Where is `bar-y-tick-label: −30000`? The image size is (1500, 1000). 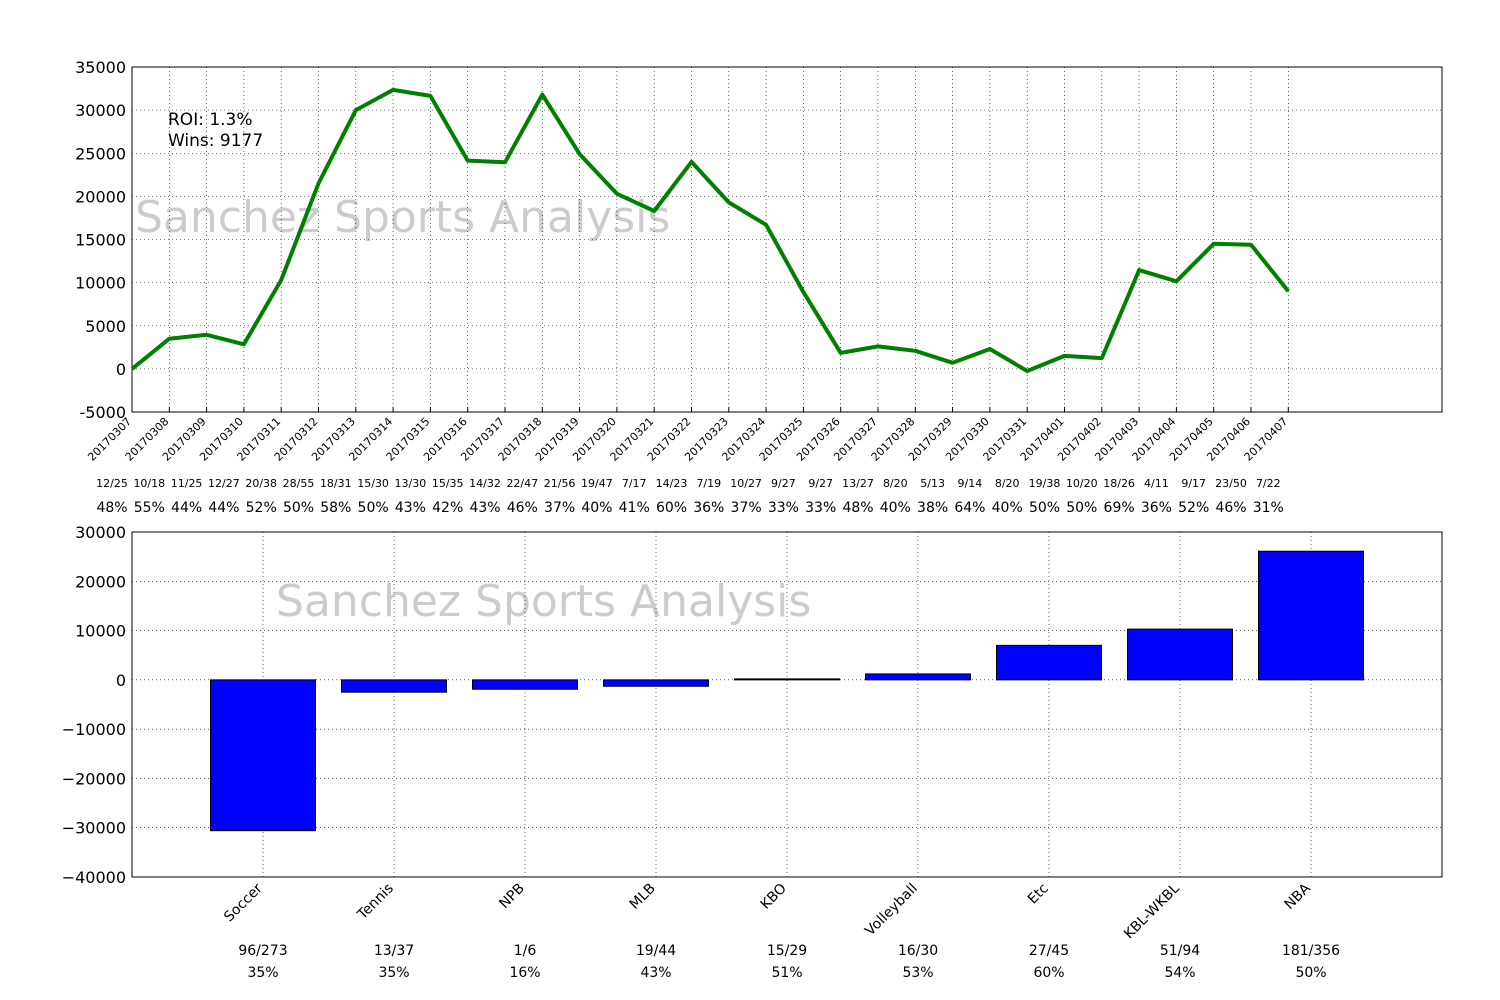
bar-y-tick-label: −30000 is located at coordinates (94, 828).